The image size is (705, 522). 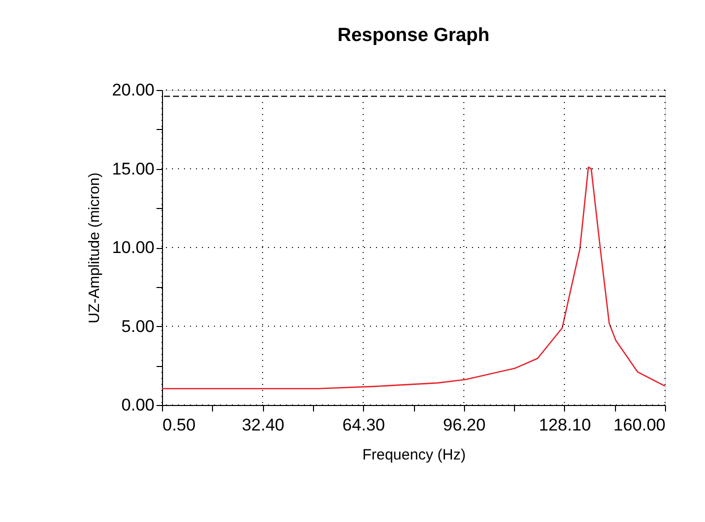 What do you see at coordinates (137, 326) in the screenshot?
I see `y-tick-label: 5.00` at bounding box center [137, 326].